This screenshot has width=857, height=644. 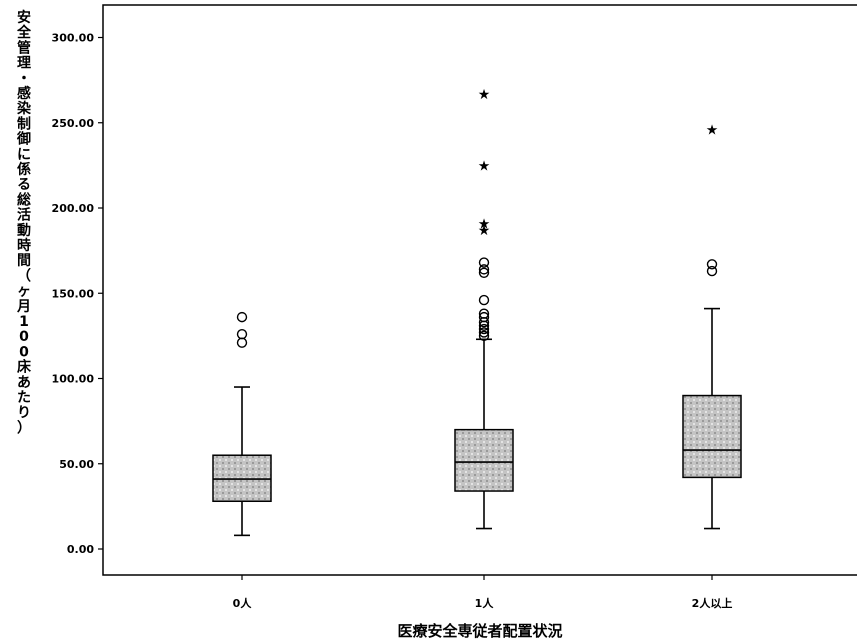 What do you see at coordinates (24, 322) in the screenshot?
I see `y-axis-title-char: 1` at bounding box center [24, 322].